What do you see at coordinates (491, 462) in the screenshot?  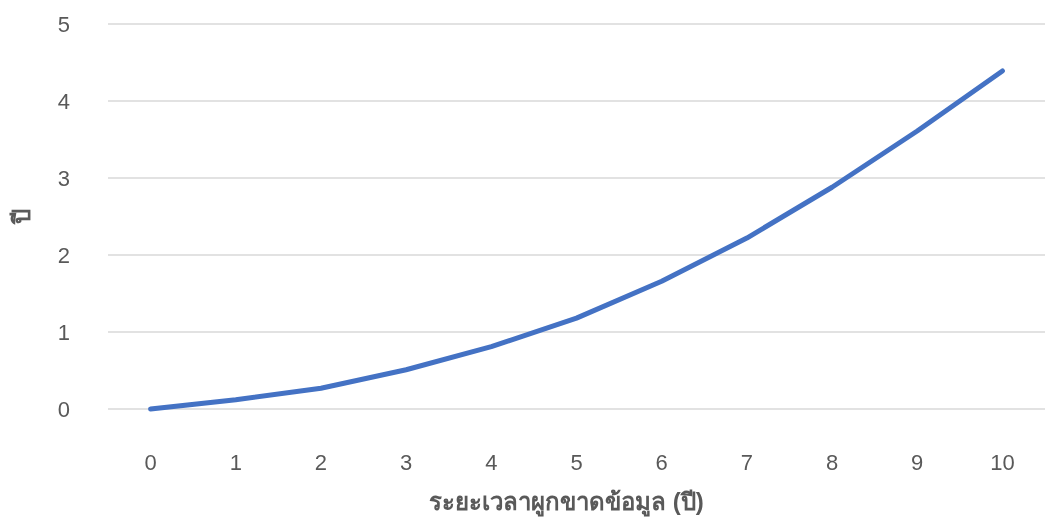 I see `x-tick-label: 4` at bounding box center [491, 462].